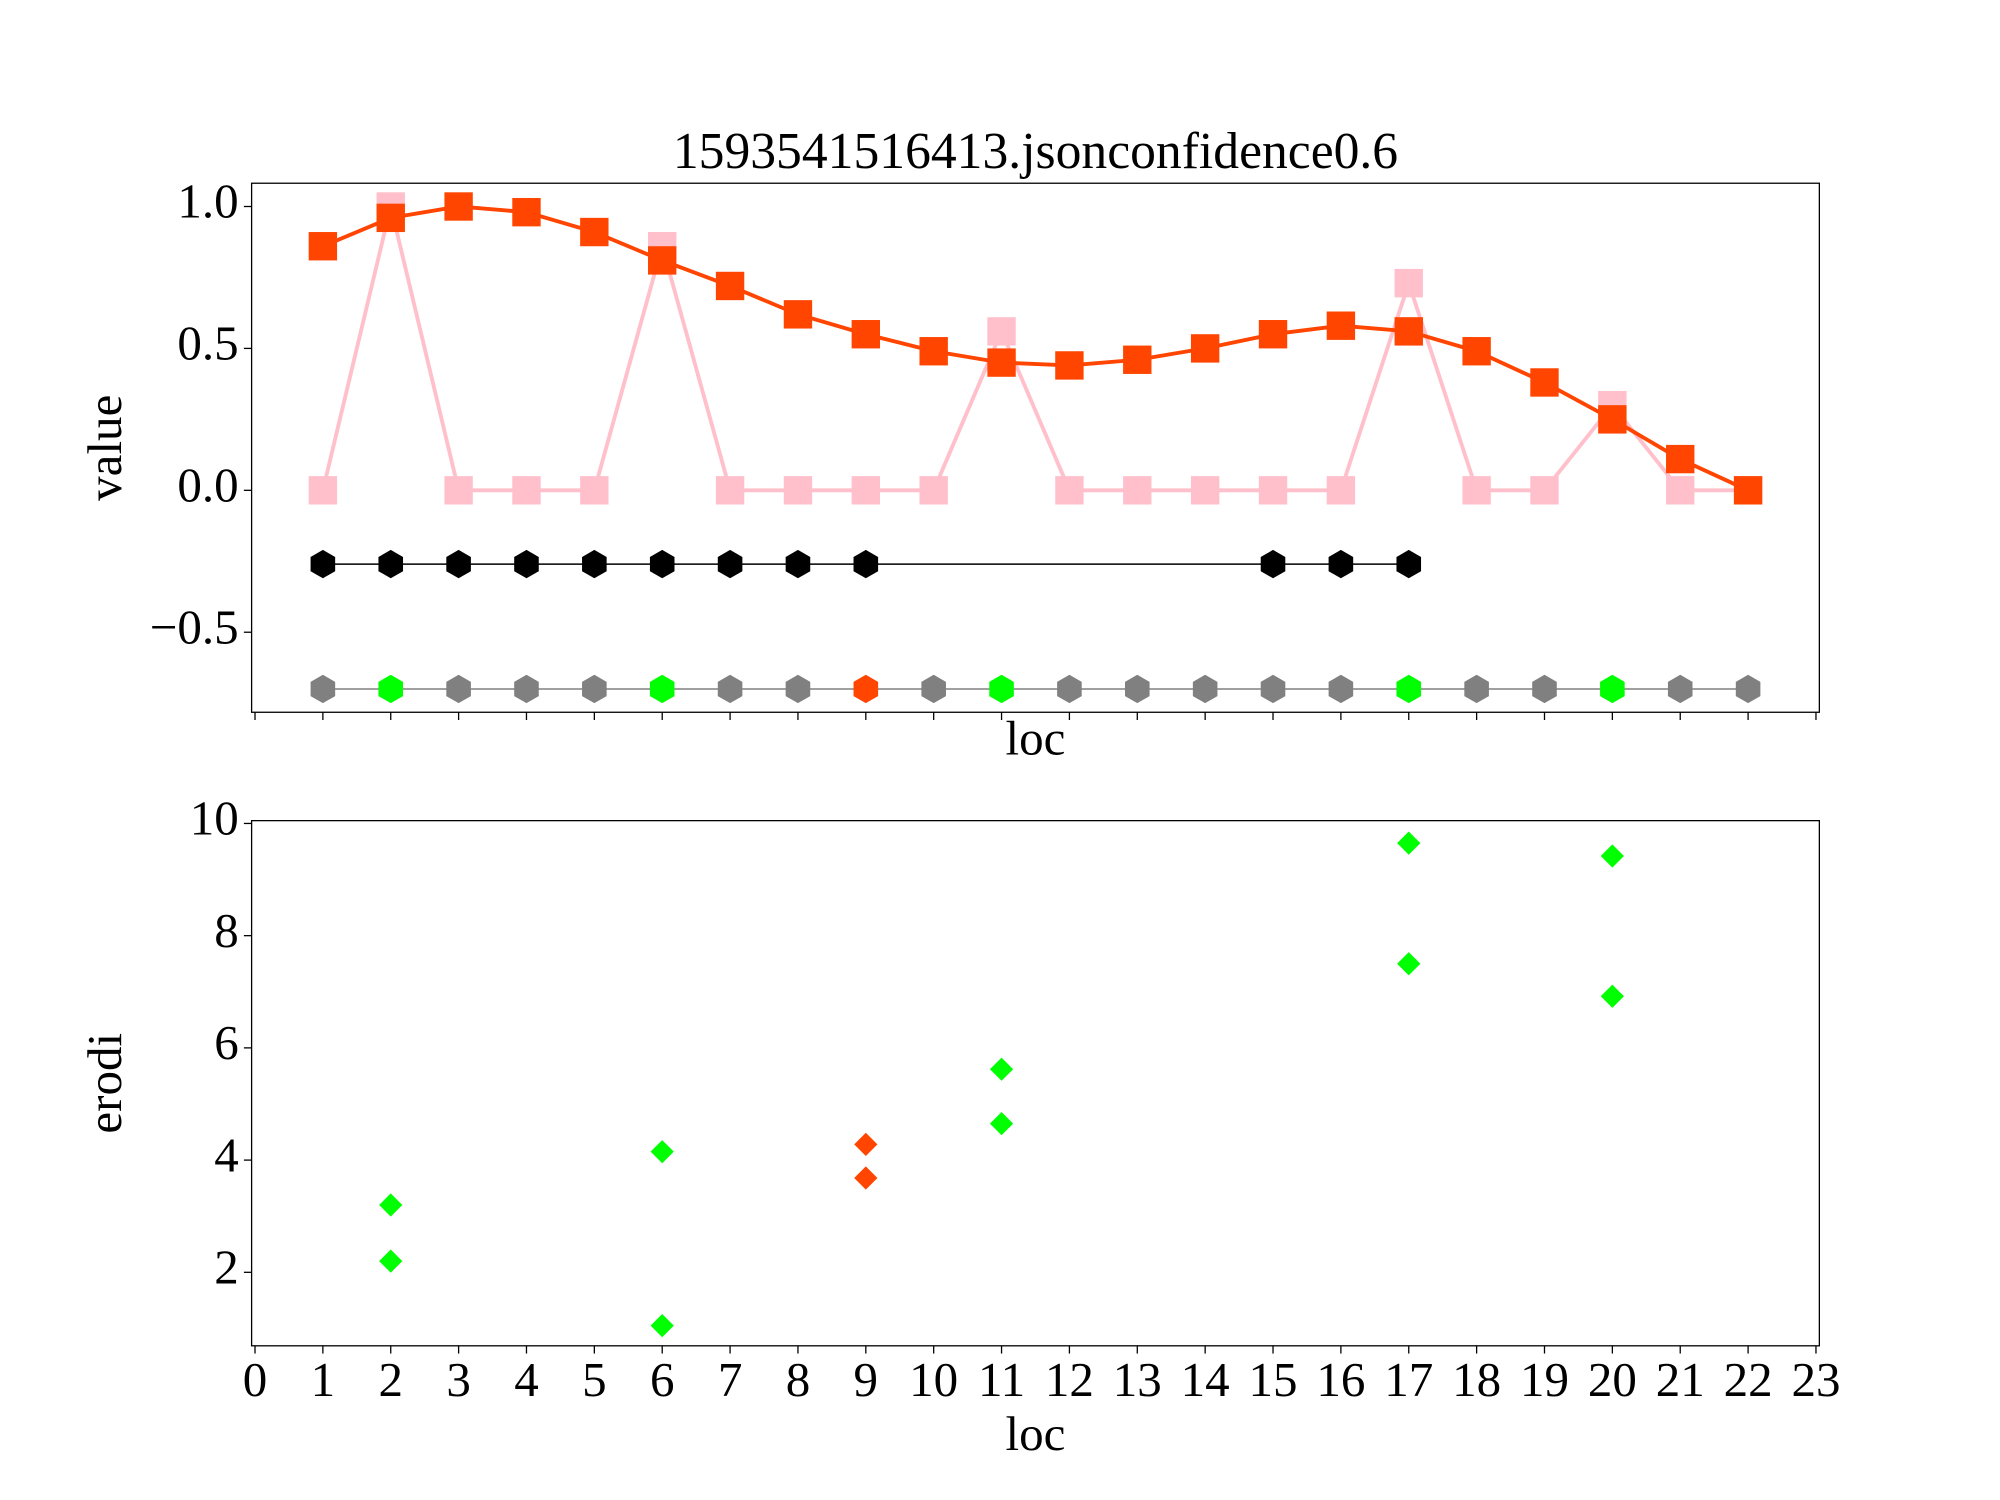 The width and height of the screenshot is (2000, 1500). What do you see at coordinates (1680, 1379) in the screenshot?
I see `x-tick-label: 21` at bounding box center [1680, 1379].